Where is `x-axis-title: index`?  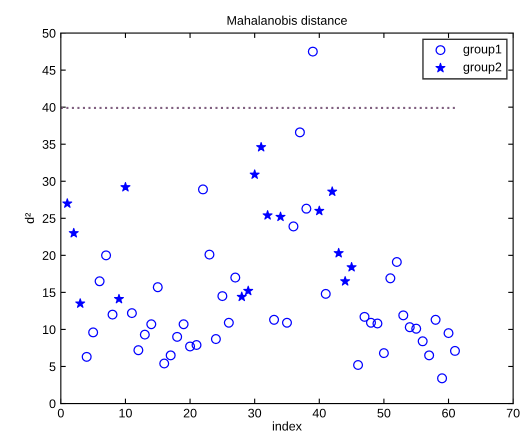 x-axis-title: index is located at coordinates (287, 426).